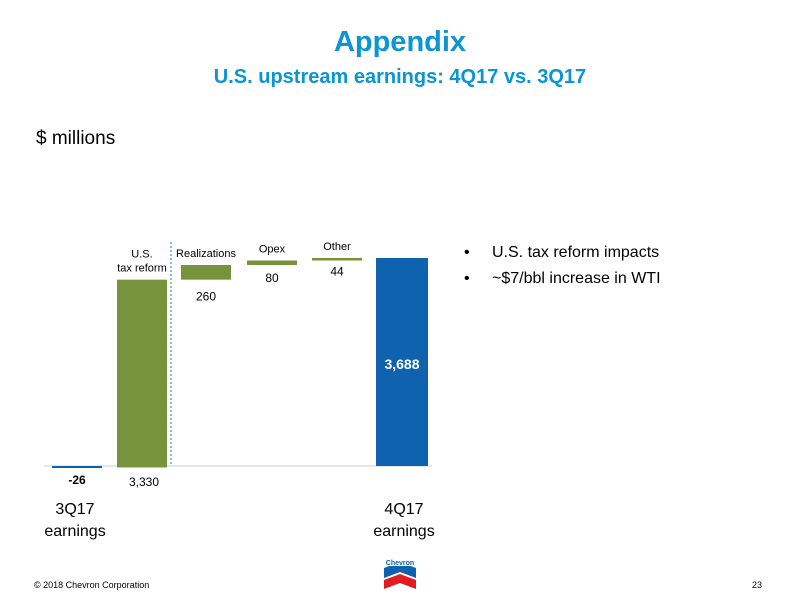 Image resolution: width=800 pixels, height=600 pixels. What do you see at coordinates (92, 585) in the screenshot?
I see `copyright-text: © 2018 Chevron Corporation` at bounding box center [92, 585].